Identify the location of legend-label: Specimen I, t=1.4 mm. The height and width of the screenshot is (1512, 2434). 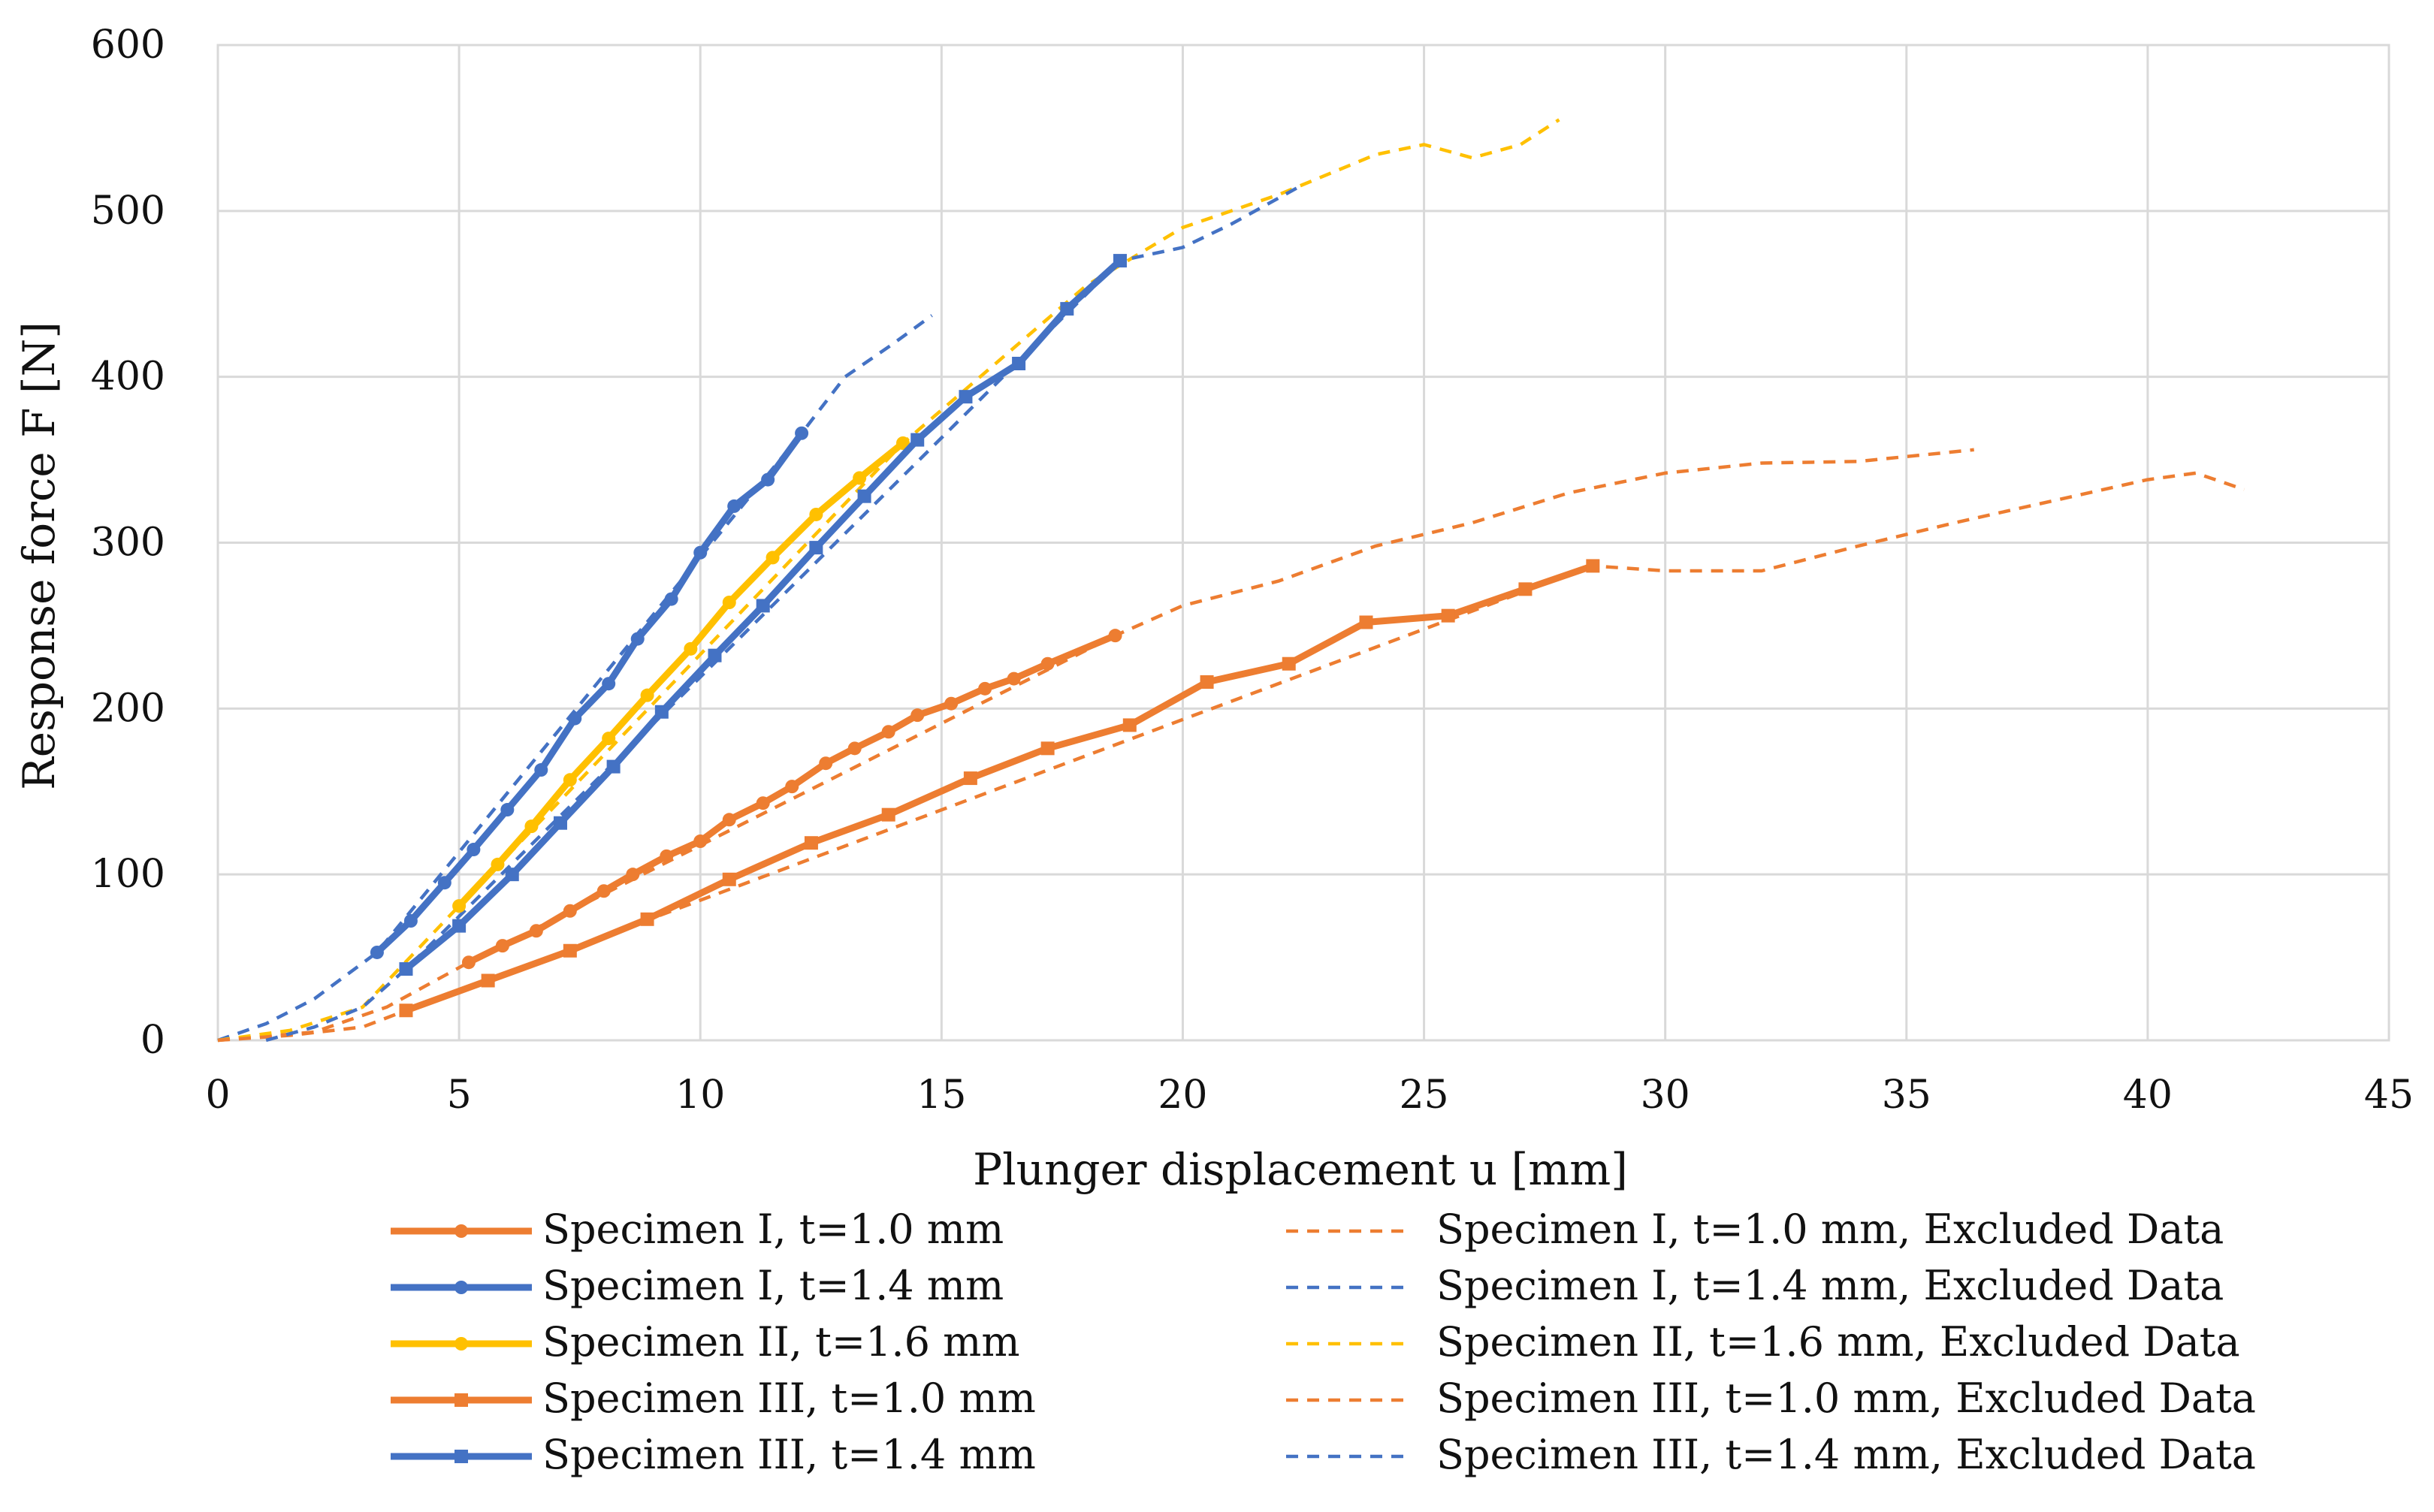
(773, 1285).